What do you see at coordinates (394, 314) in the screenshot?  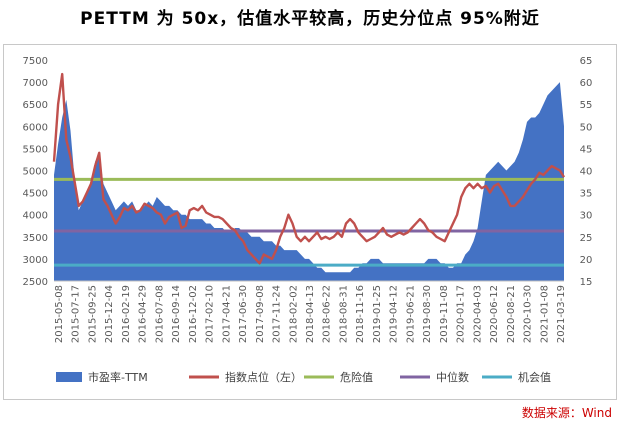 I see `x-tick-label: 2019-04-12` at bounding box center [394, 314].